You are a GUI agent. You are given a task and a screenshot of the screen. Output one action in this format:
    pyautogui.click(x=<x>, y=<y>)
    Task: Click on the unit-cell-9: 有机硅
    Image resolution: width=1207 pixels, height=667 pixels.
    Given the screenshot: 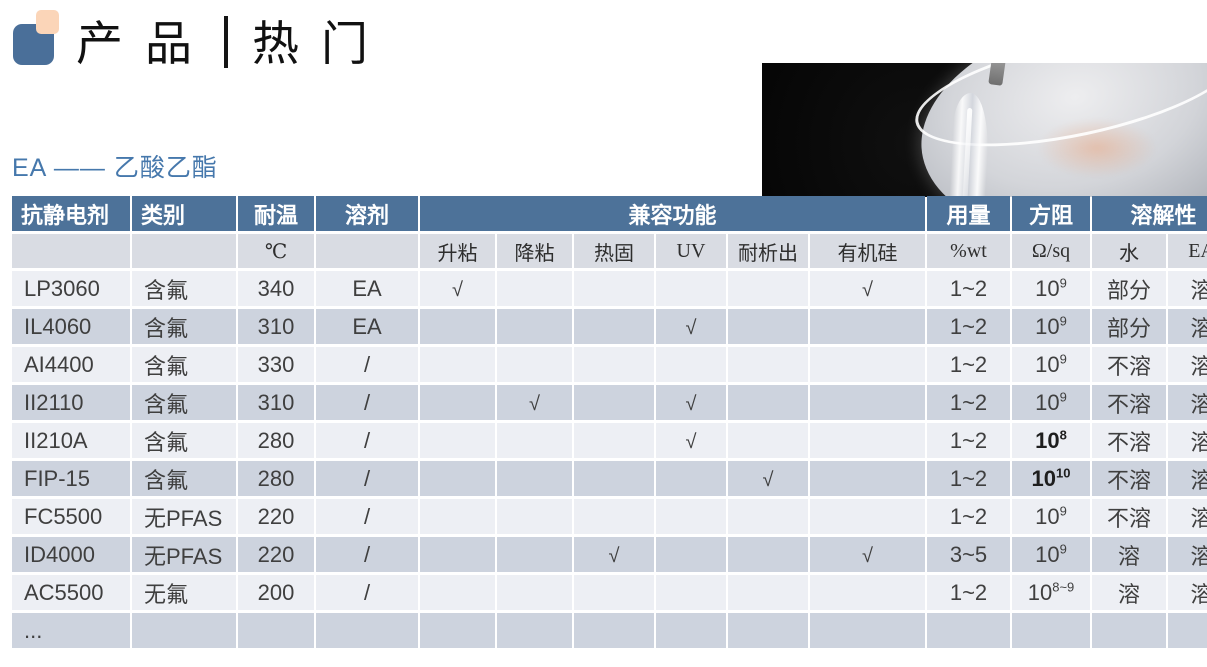 What is the action you would take?
    pyautogui.click(x=868, y=251)
    